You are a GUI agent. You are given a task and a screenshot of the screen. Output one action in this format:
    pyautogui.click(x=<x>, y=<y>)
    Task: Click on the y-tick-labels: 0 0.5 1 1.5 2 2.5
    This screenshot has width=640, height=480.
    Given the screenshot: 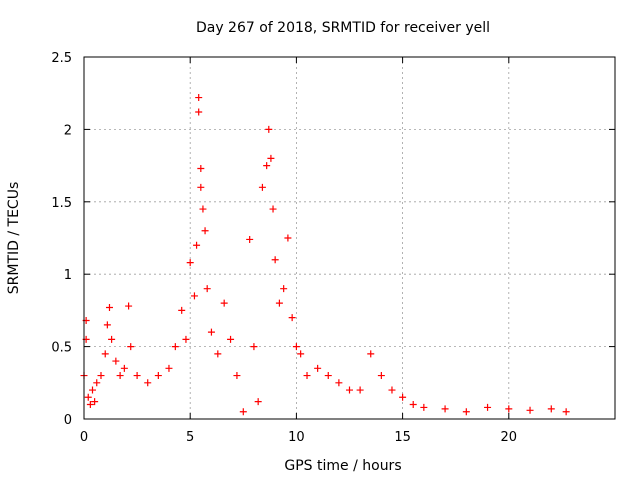 What is the action you would take?
    pyautogui.click(x=61, y=239)
    